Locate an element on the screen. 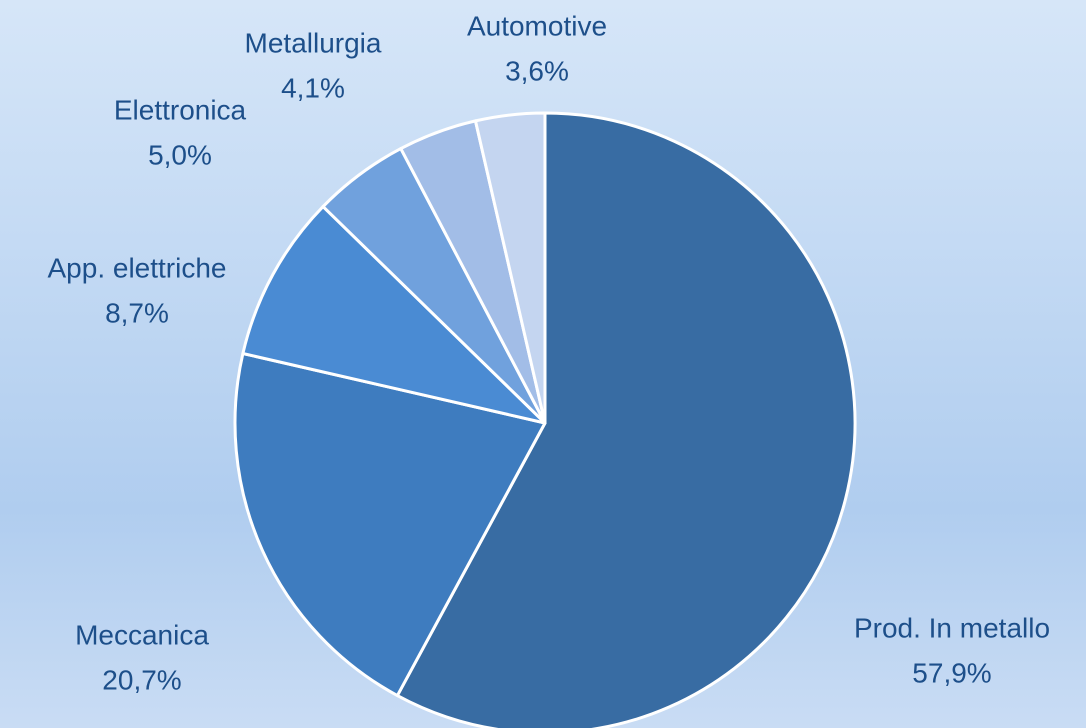 This screenshot has height=728, width=1086. category-label: Prod. In metallo is located at coordinates (952, 627).